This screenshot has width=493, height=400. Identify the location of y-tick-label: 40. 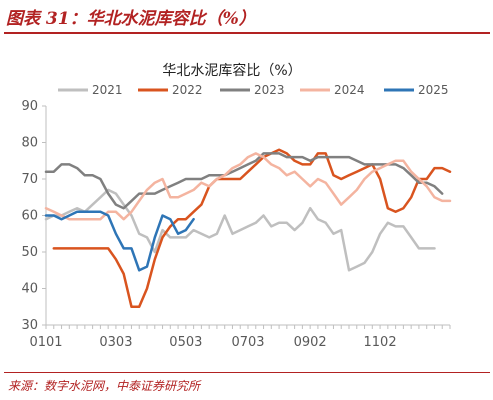
(29, 289).